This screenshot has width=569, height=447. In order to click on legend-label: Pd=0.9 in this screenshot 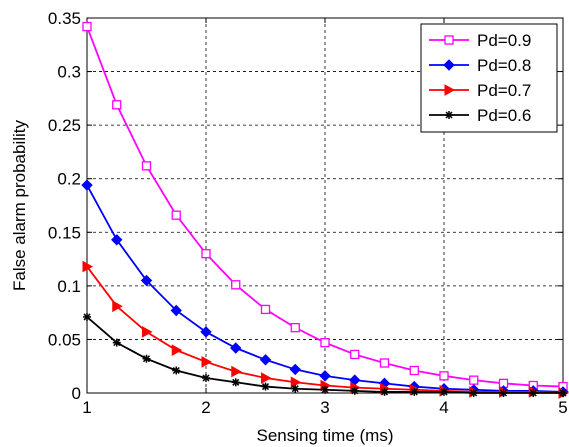, I will do `click(504, 40)`.